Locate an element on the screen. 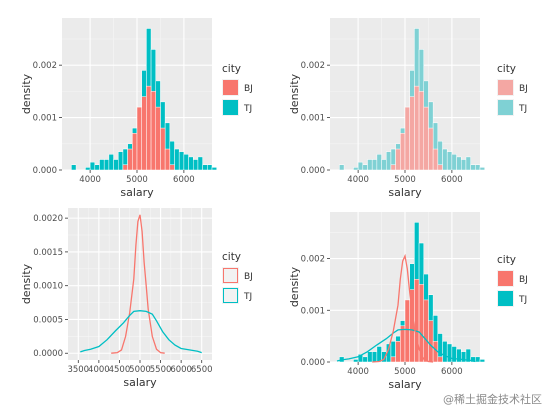 The width and height of the screenshot is (548, 410). y-tick-label: 0.0005 is located at coordinates (48, 320).